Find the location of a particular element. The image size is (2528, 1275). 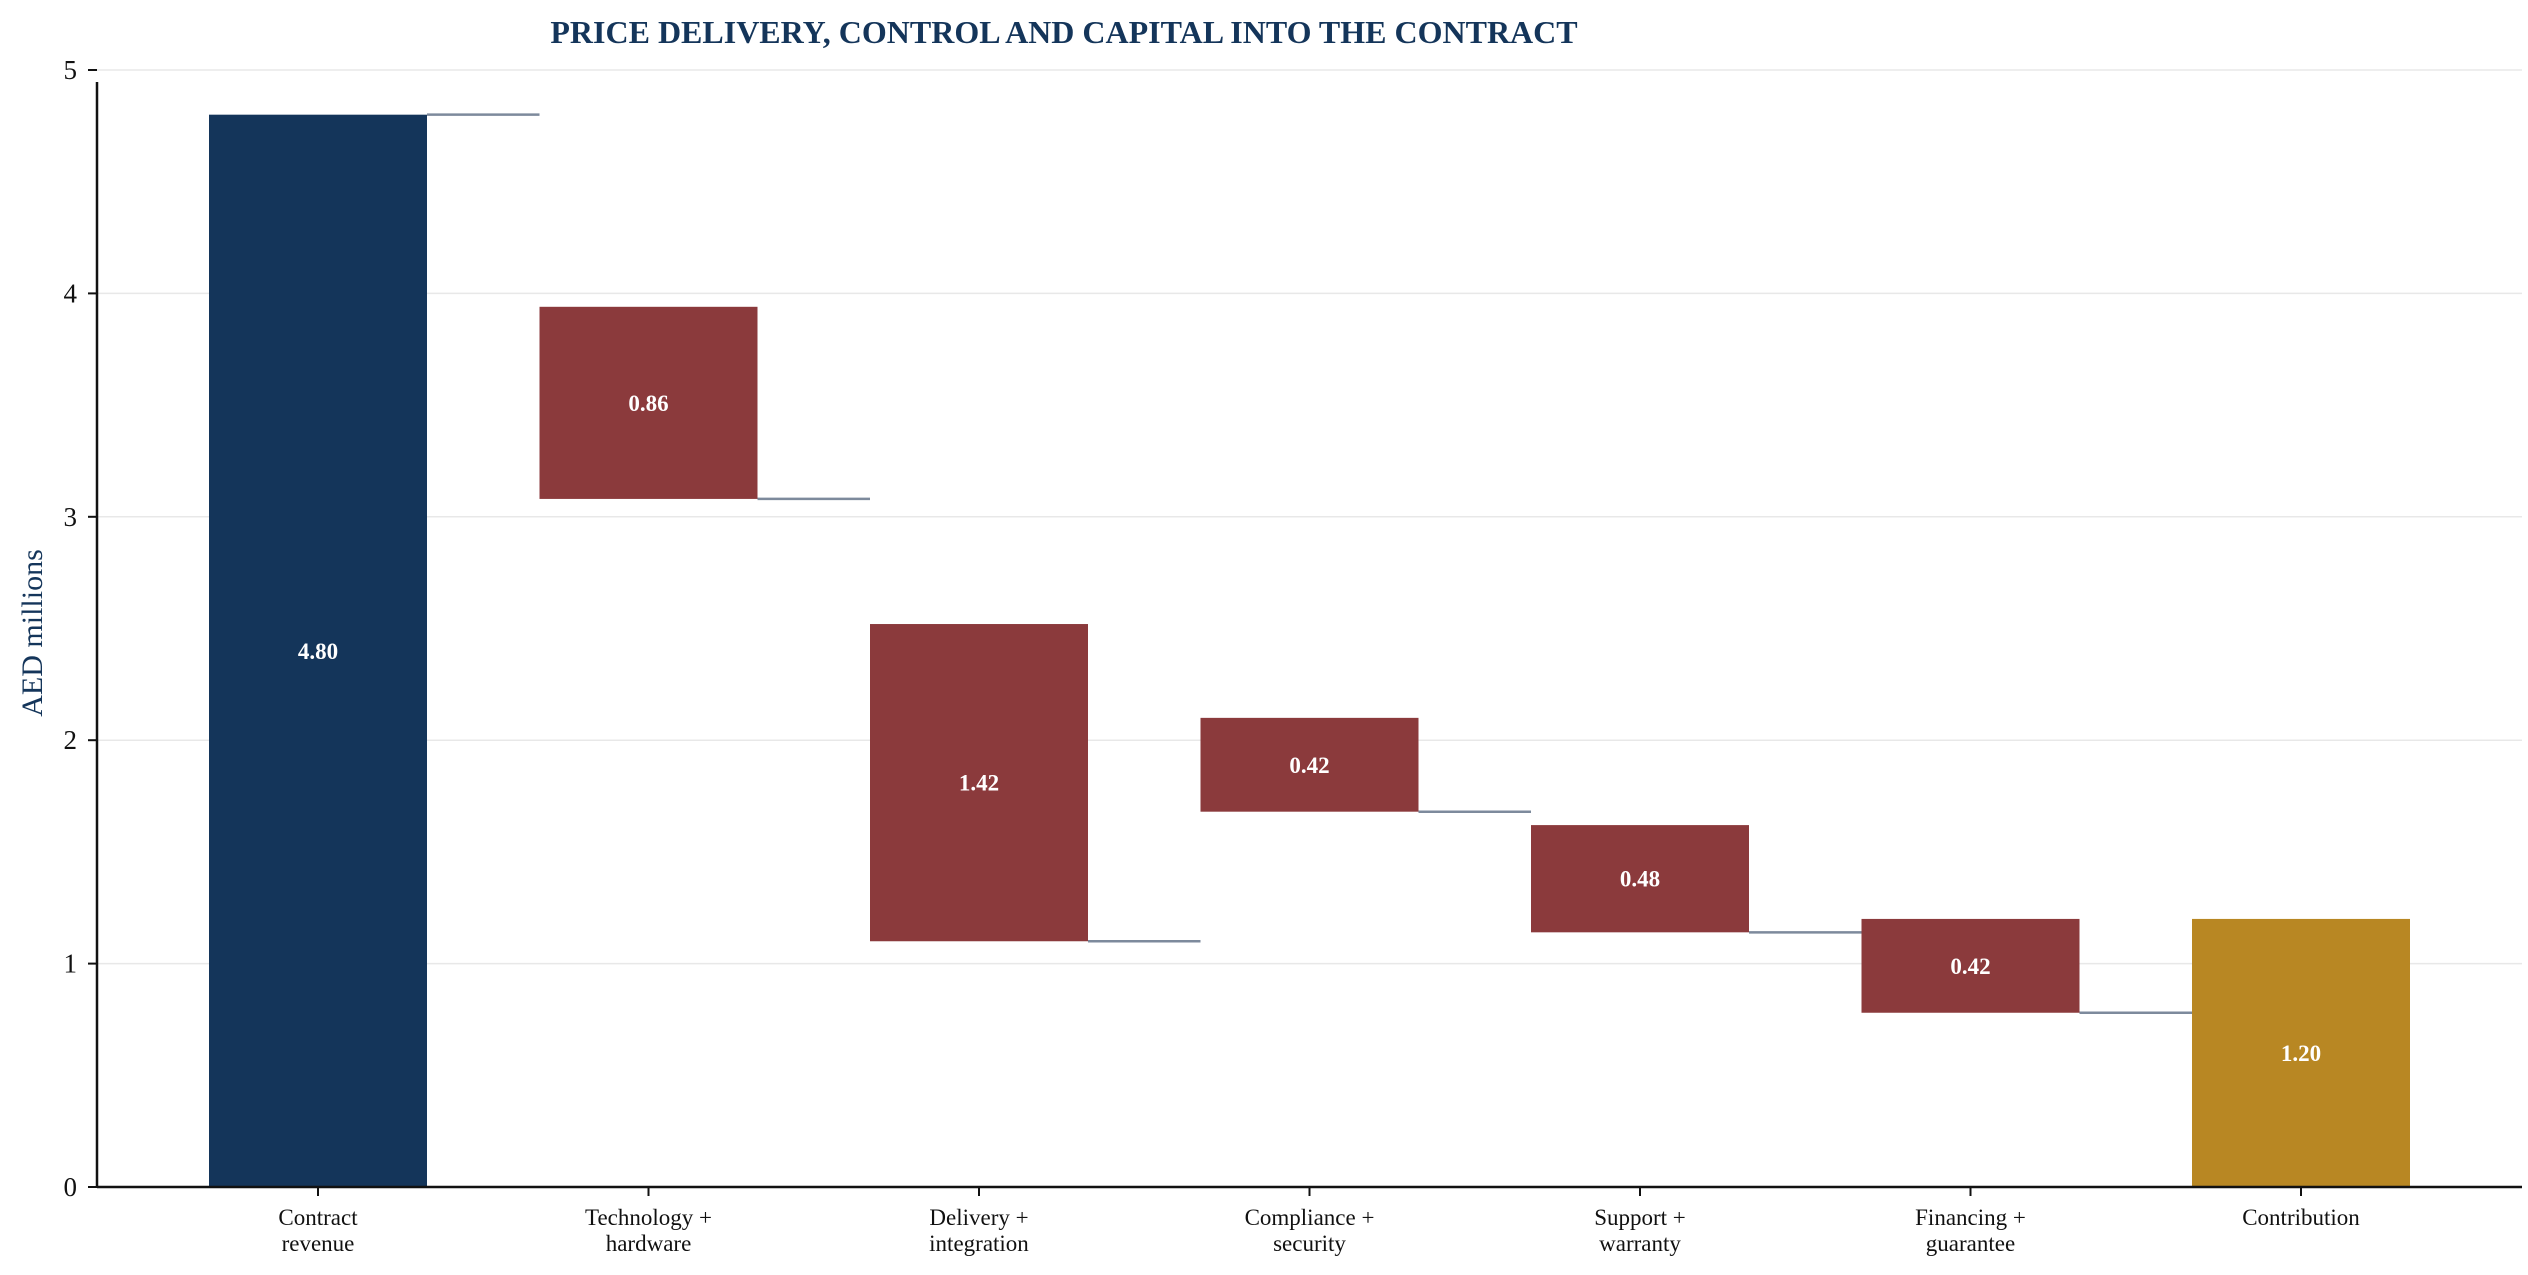

y-tick-label: 0 is located at coordinates (71, 1187).